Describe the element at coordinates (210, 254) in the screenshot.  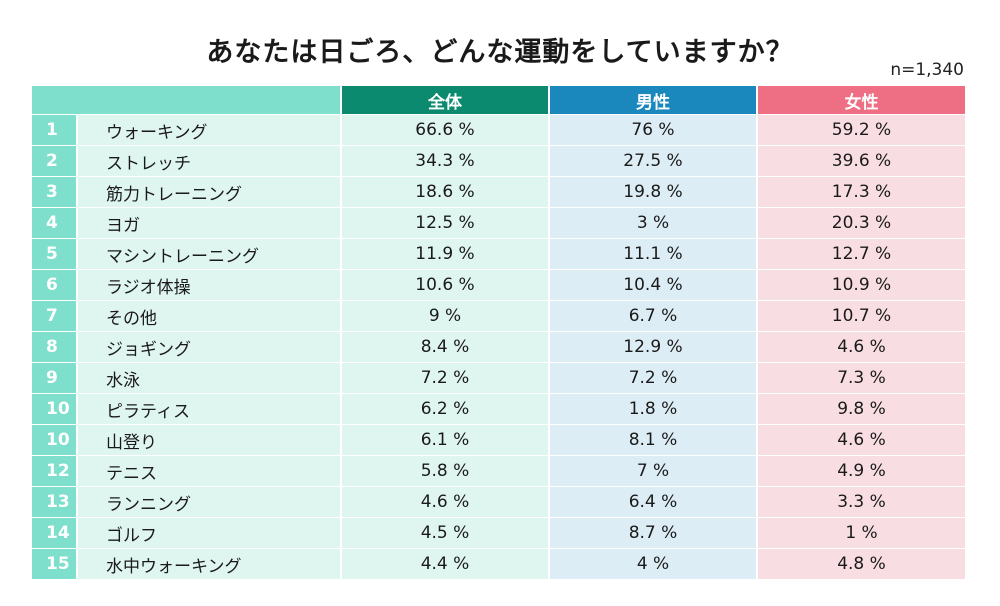
I see `exercise-name: マシントレーニング` at that location.